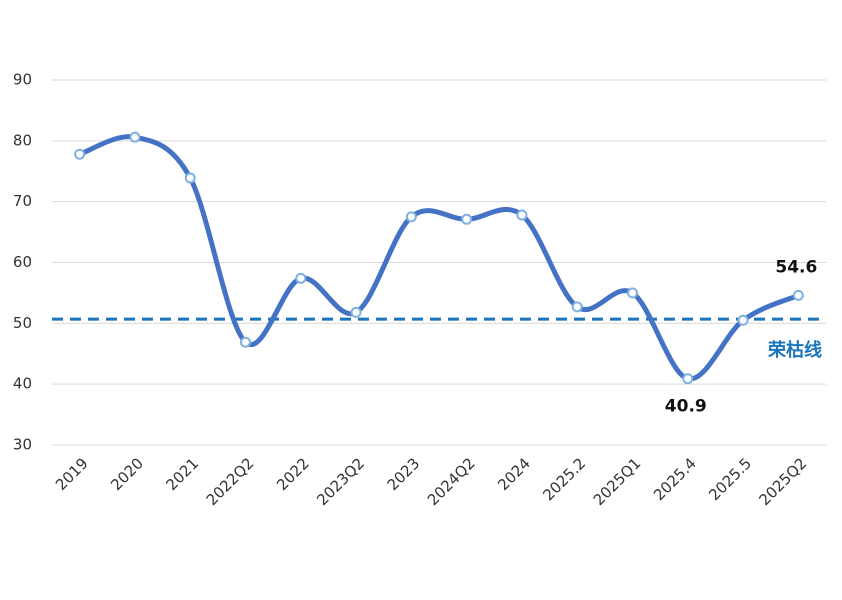 The image size is (842, 600). Describe the element at coordinates (451, 481) in the screenshot. I see `x-tick-label: 2024Q2` at that location.